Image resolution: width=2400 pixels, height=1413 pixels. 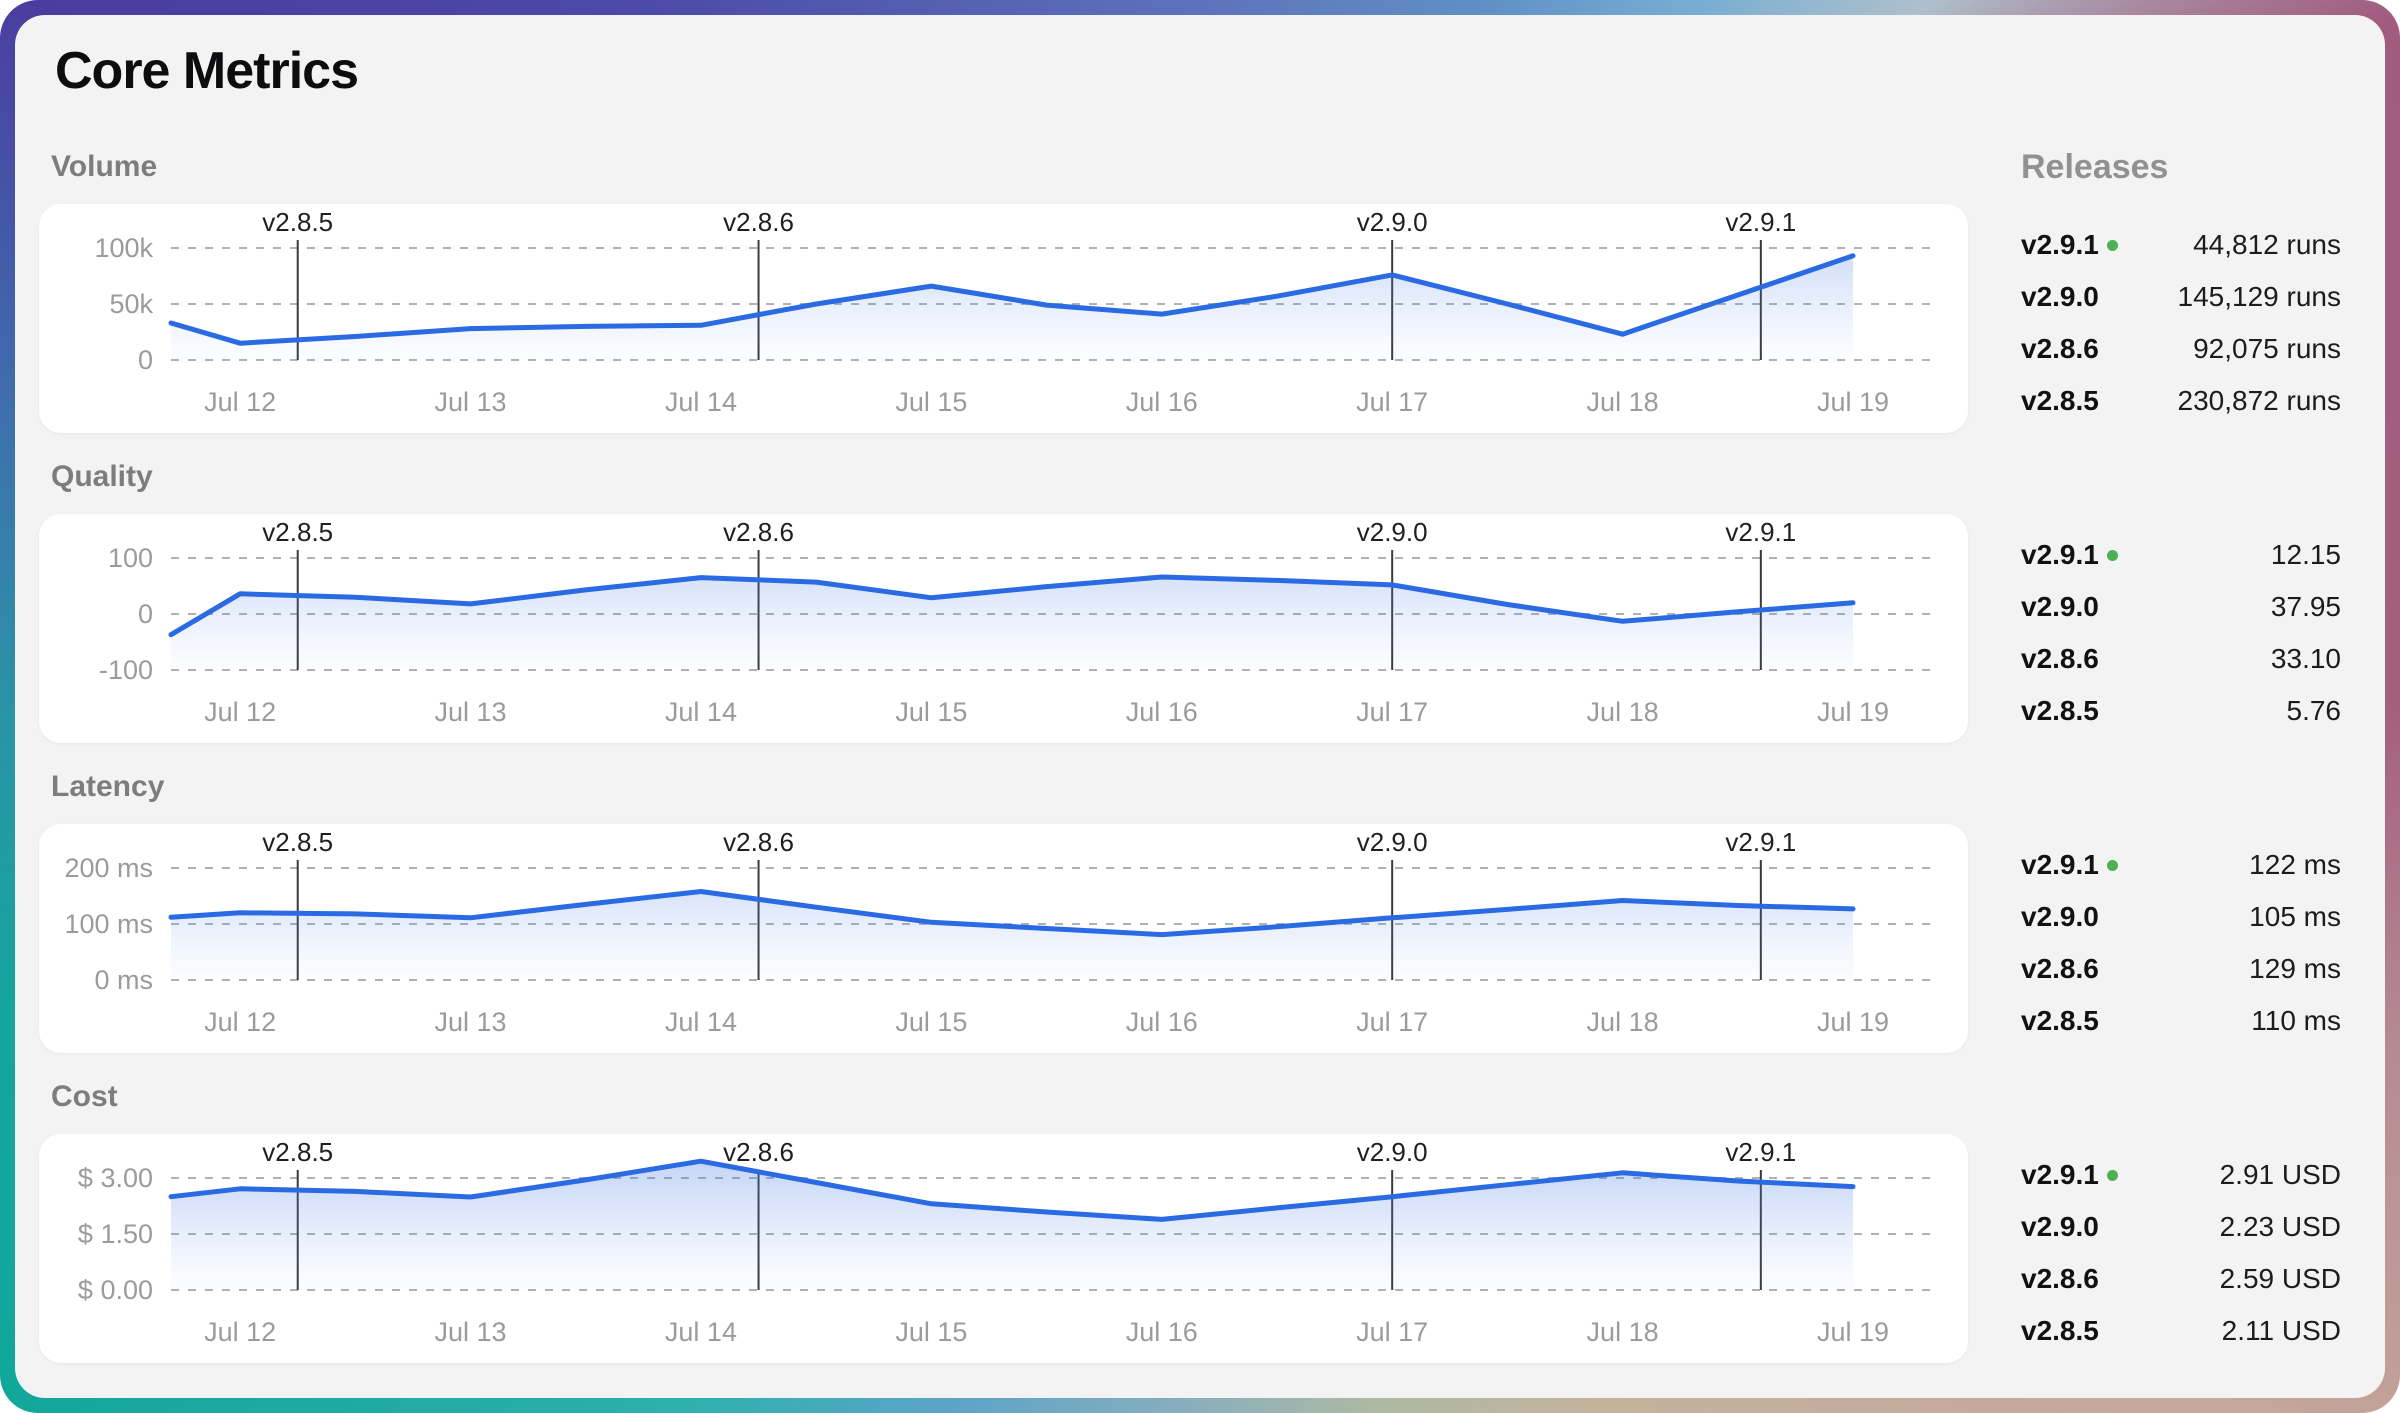 What do you see at coordinates (2181, 1227) in the screenshot?
I see `release-row: v2.9.0 2.23 USD` at bounding box center [2181, 1227].